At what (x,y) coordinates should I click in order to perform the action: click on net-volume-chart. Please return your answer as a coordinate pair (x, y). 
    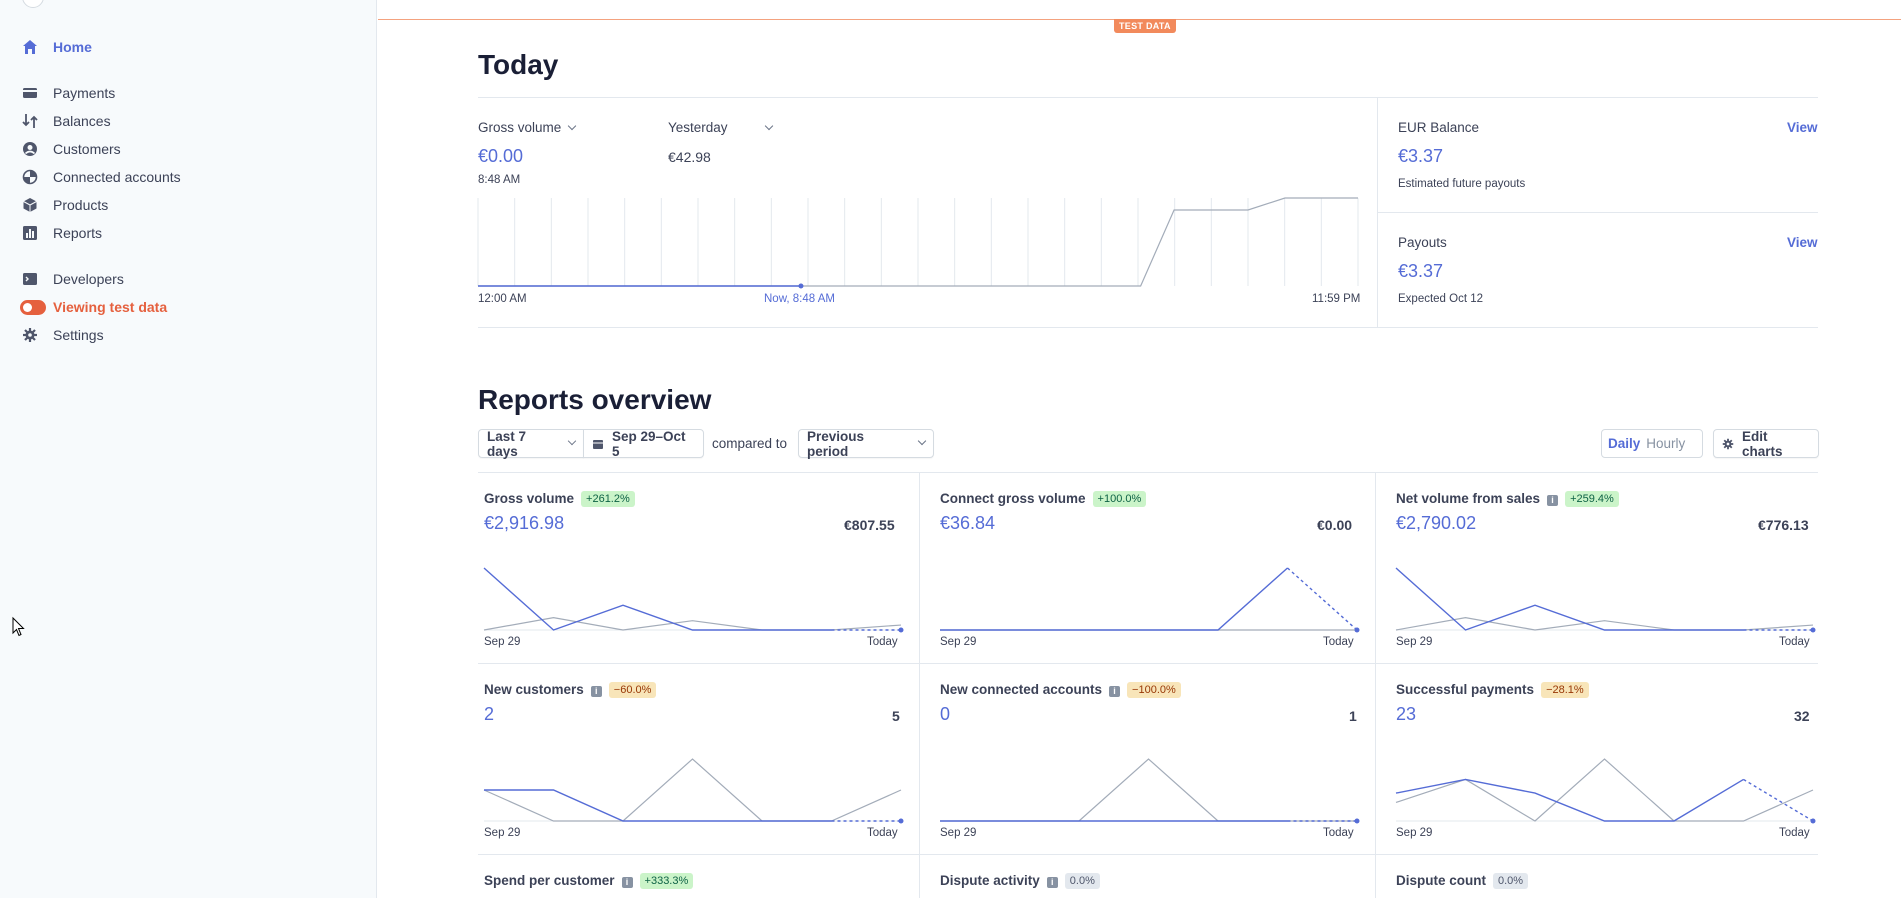
    Looking at the image, I should click on (1605, 600).